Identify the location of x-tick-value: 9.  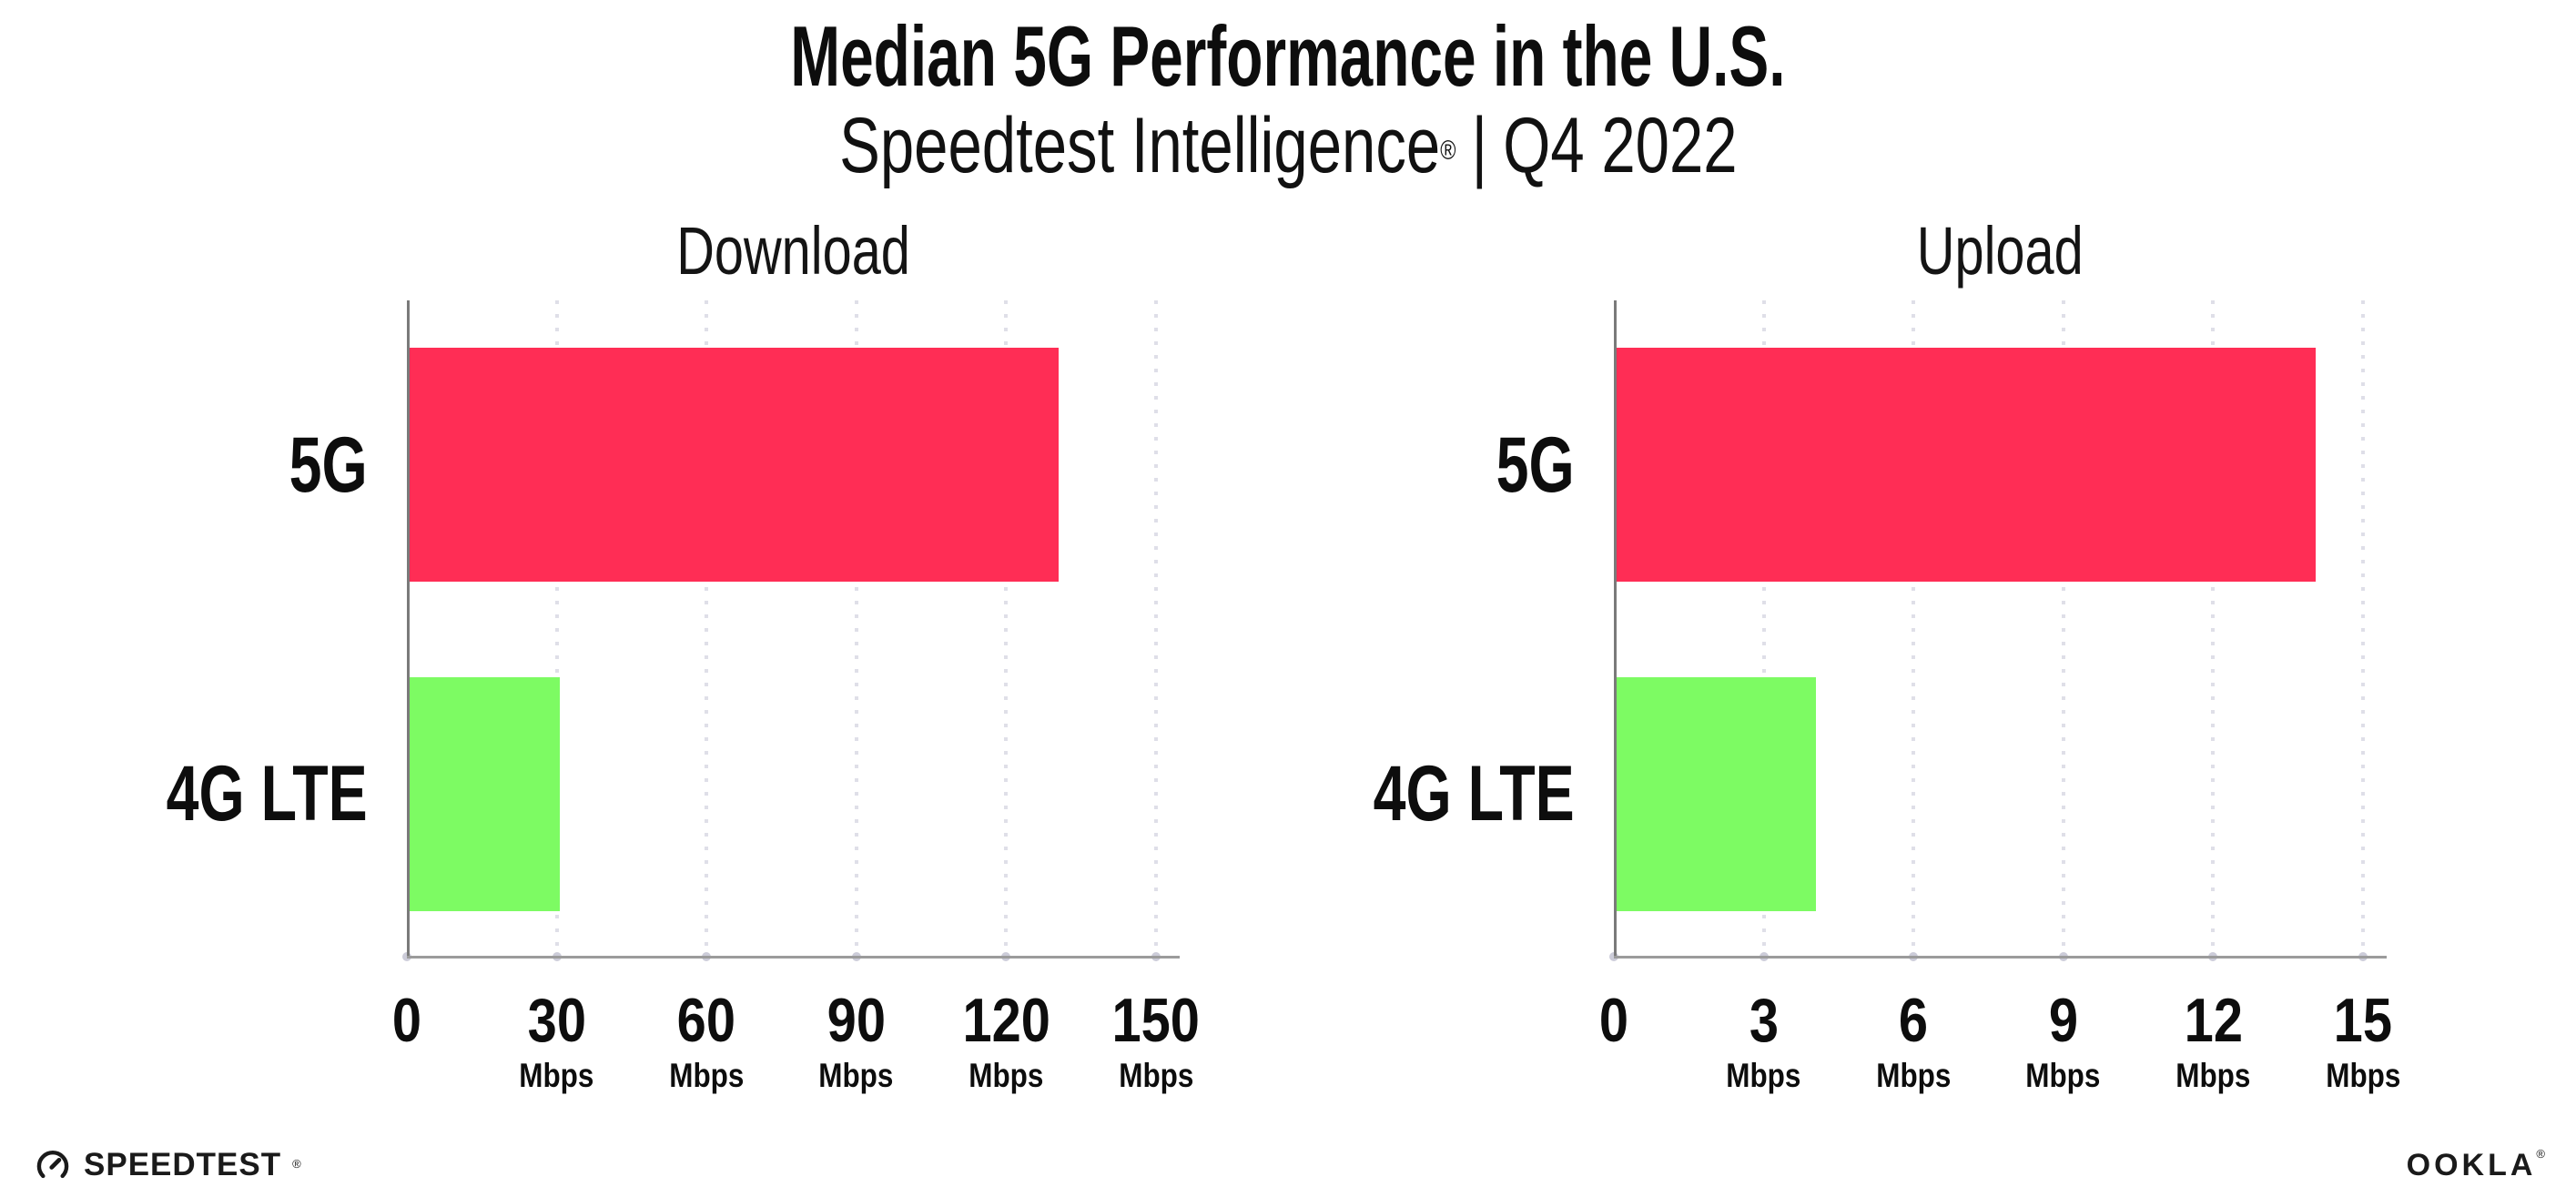
(2063, 1021).